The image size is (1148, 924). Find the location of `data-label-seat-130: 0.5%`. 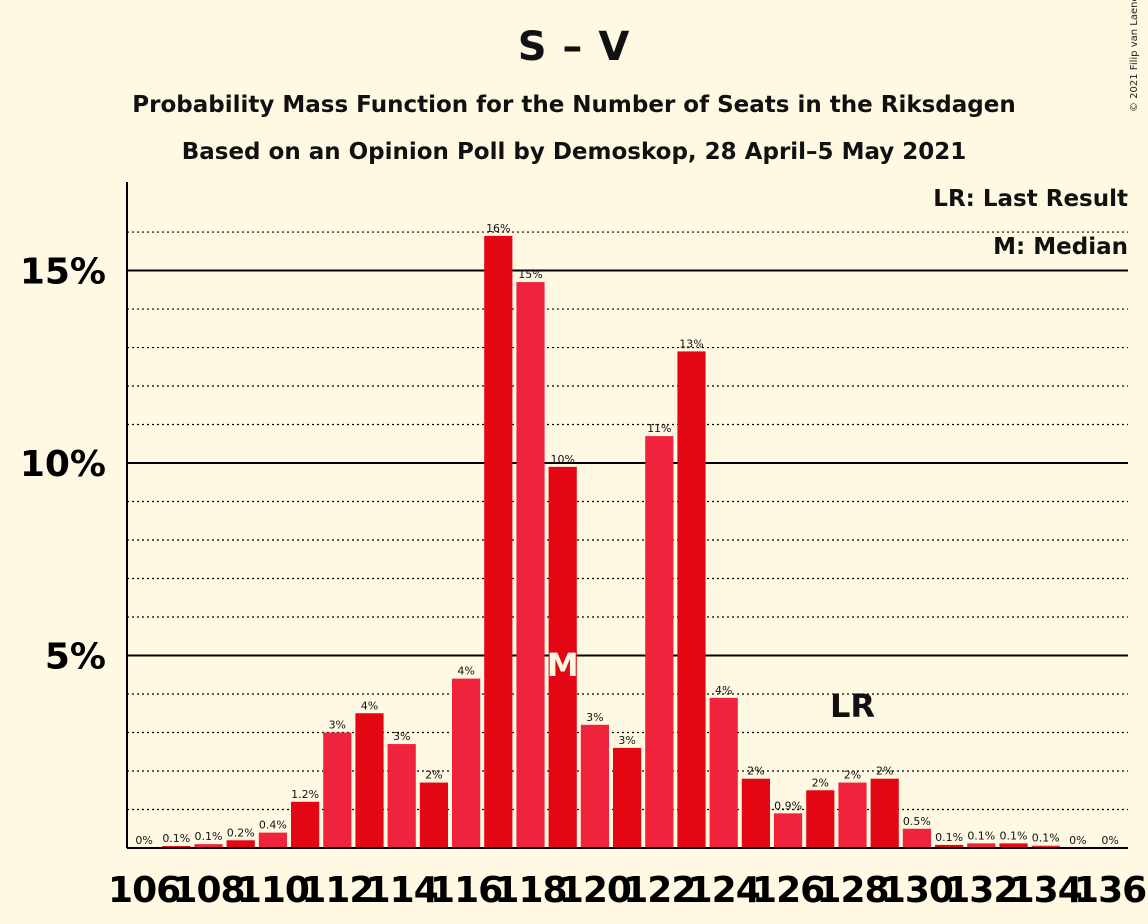

data-label-seat-130: 0.5% is located at coordinates (917, 821).